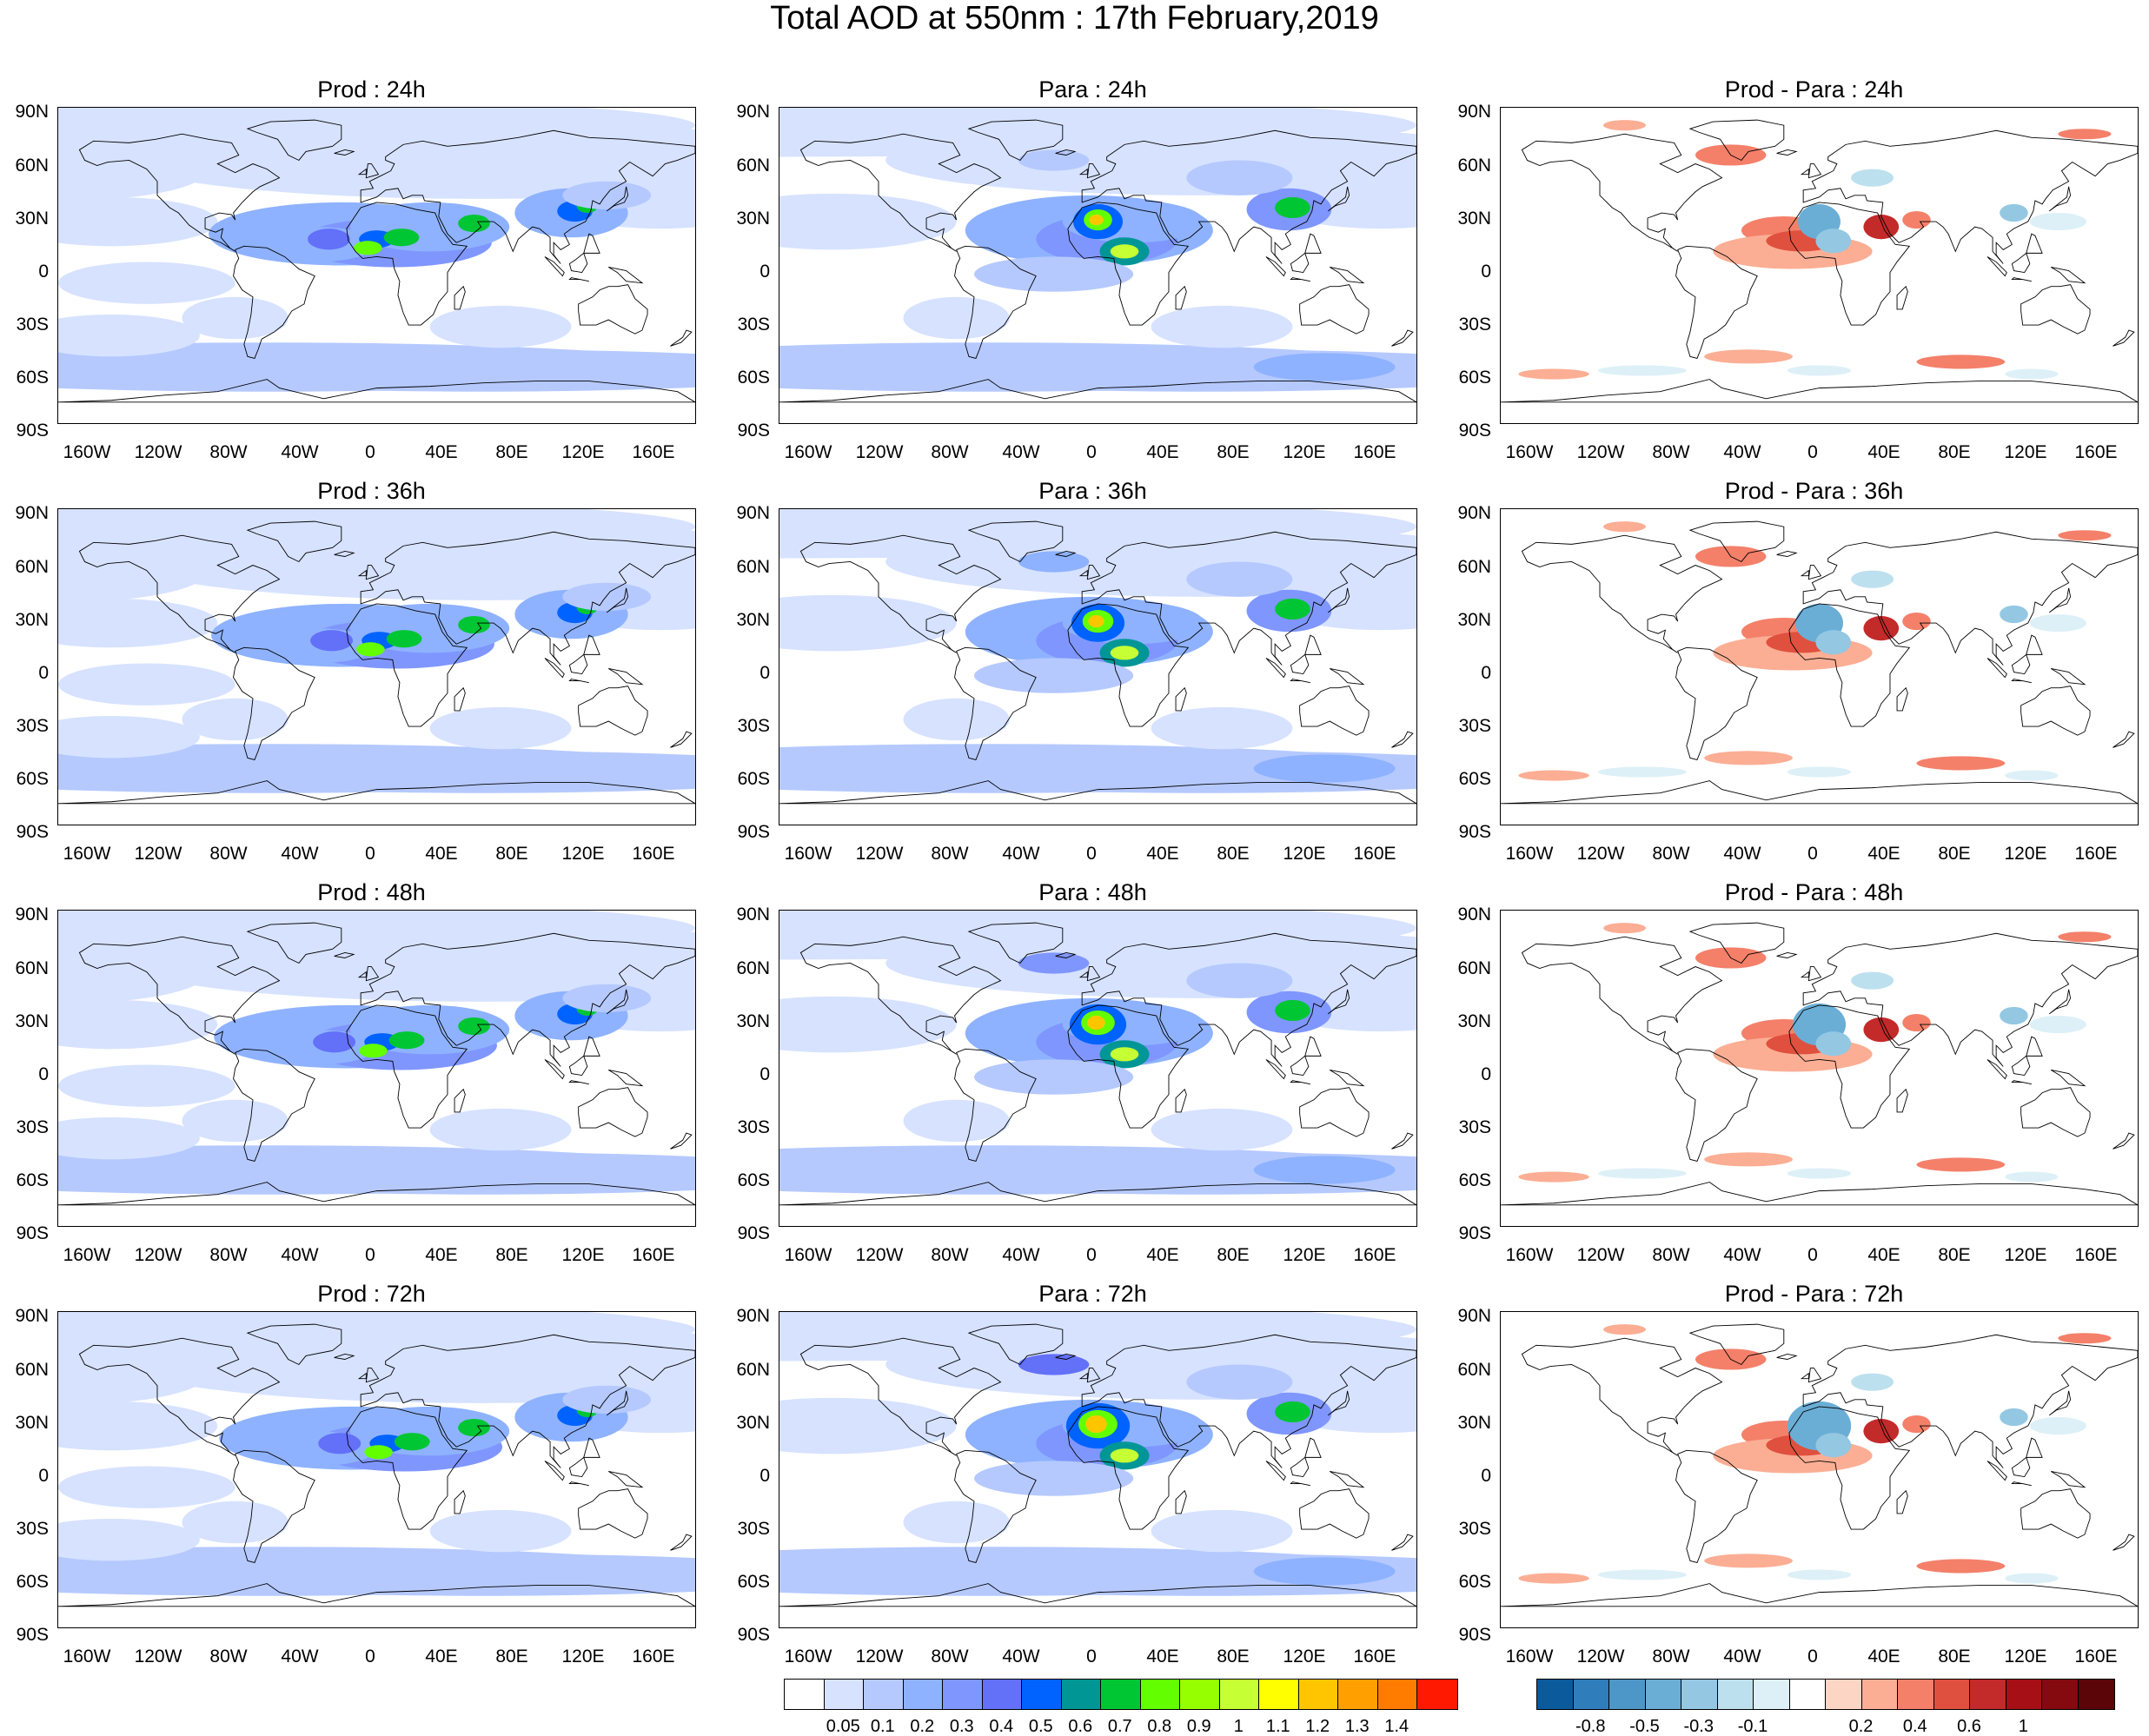 This screenshot has height=1736, width=2149. What do you see at coordinates (32, 914) in the screenshot?
I see `latitude-tick-label: 90N` at bounding box center [32, 914].